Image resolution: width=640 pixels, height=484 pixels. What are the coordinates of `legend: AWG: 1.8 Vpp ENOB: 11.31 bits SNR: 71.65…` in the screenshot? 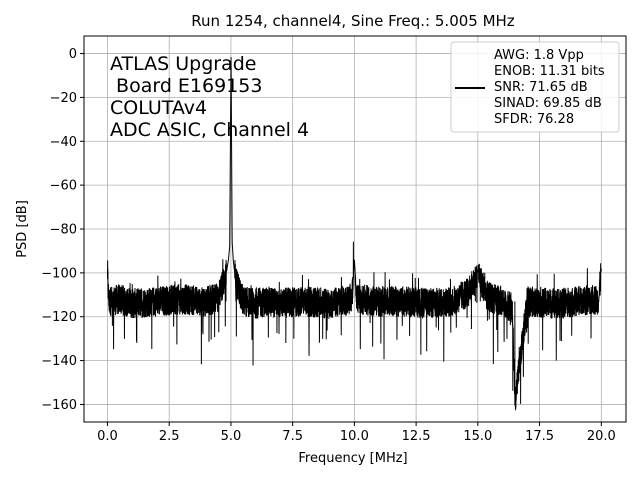 It's located at (535, 87).